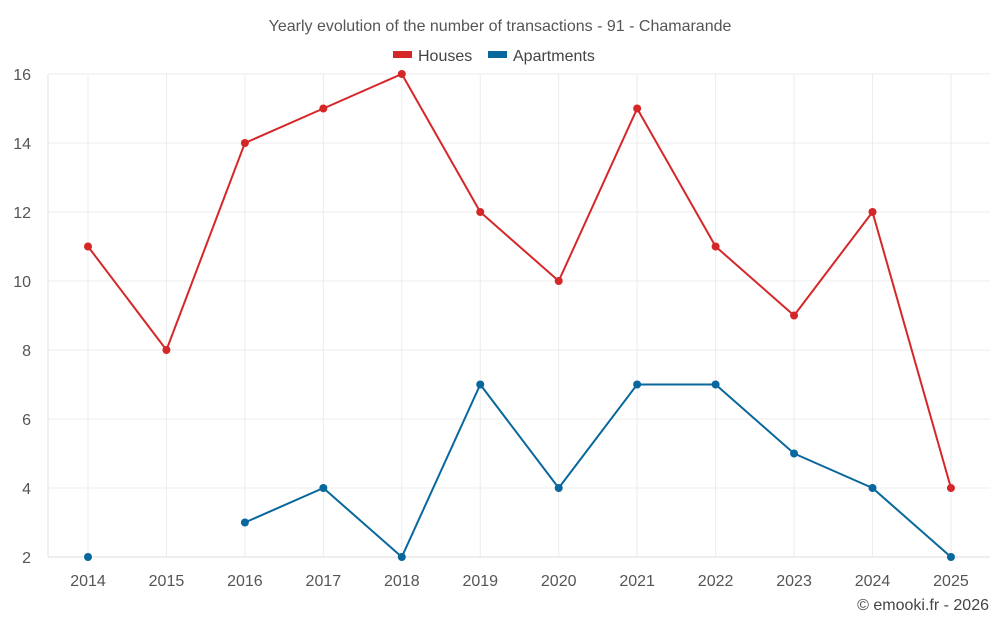 This screenshot has width=1000, height=625. Describe the element at coordinates (402, 54) in the screenshot. I see `legend-swatch-houses` at that location.